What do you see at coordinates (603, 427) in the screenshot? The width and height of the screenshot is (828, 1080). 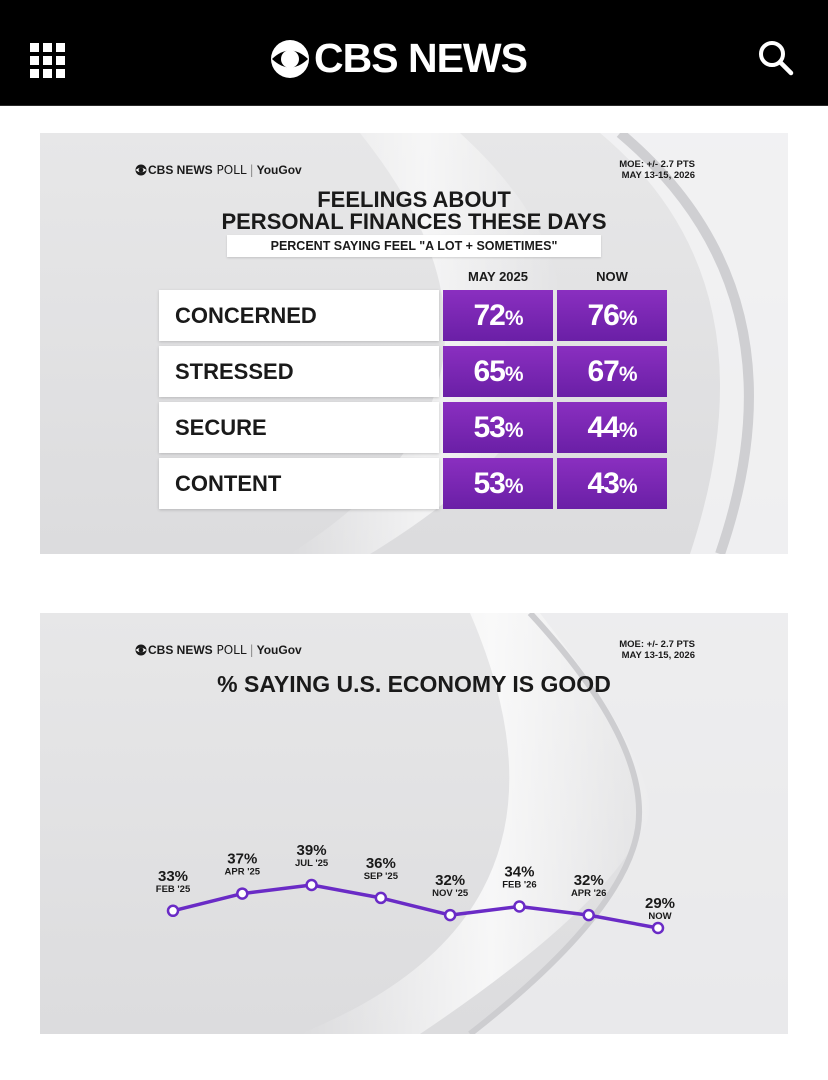 I see `value-number: 44` at bounding box center [603, 427].